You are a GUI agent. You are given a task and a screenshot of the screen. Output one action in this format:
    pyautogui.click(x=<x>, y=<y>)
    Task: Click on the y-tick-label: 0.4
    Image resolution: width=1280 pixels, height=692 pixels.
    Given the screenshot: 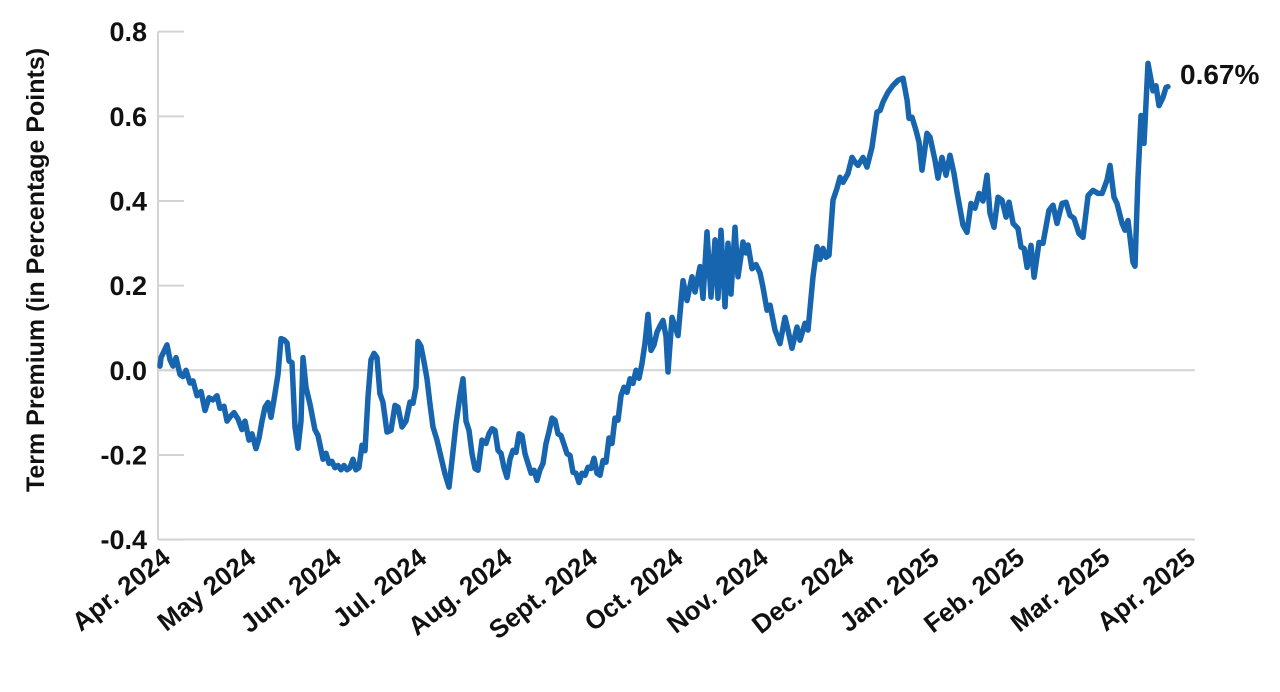 What is the action you would take?
    pyautogui.click(x=128, y=201)
    